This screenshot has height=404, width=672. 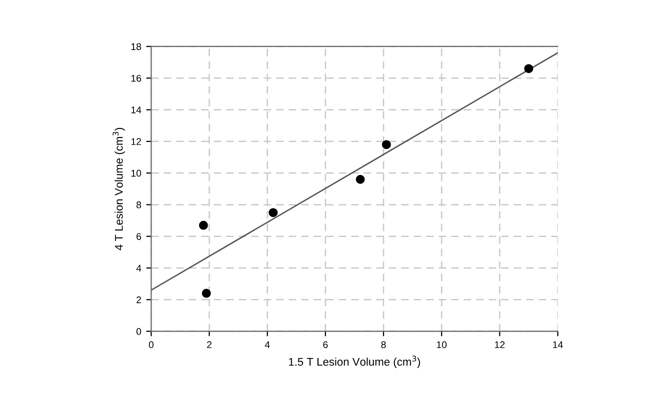 I want to click on y-tick-label: 18, so click(x=136, y=46).